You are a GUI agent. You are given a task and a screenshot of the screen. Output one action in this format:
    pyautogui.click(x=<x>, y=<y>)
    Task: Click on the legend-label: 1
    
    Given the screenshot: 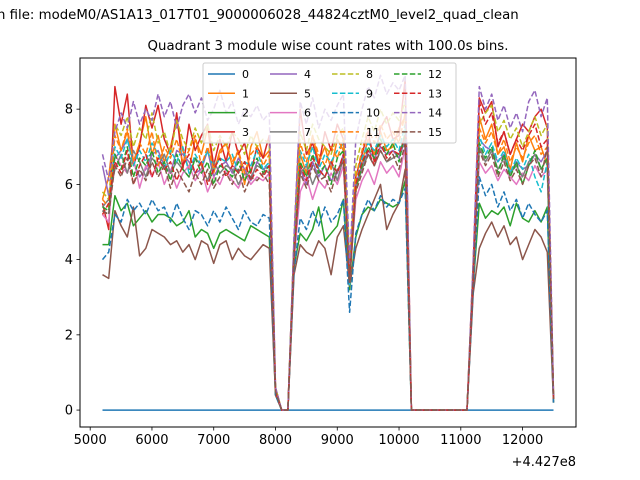 What is the action you would take?
    pyautogui.click(x=245, y=93)
    